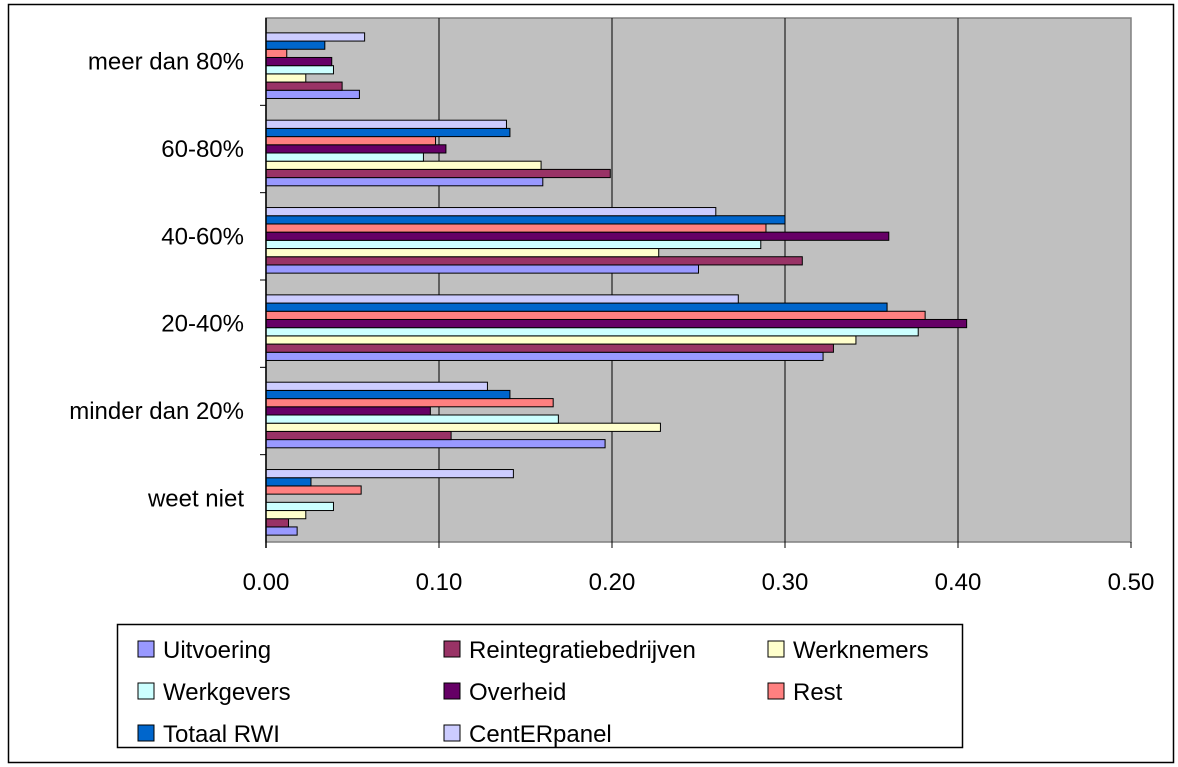 This screenshot has width=1178, height=767. What do you see at coordinates (266, 582) in the screenshot?
I see `x-tick-label: 0.00` at bounding box center [266, 582].